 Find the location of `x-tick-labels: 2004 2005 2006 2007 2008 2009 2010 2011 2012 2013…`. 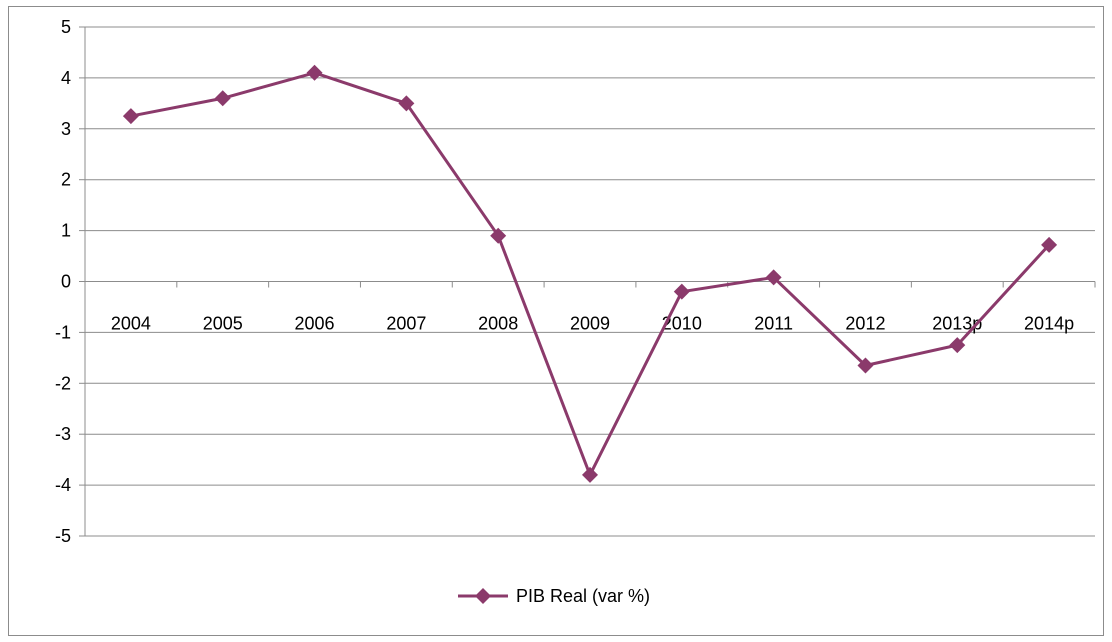

x-tick-labels: 2004 2005 2006 2007 2008 2009 2010 2011 2012 2013… is located at coordinates (592, 324).